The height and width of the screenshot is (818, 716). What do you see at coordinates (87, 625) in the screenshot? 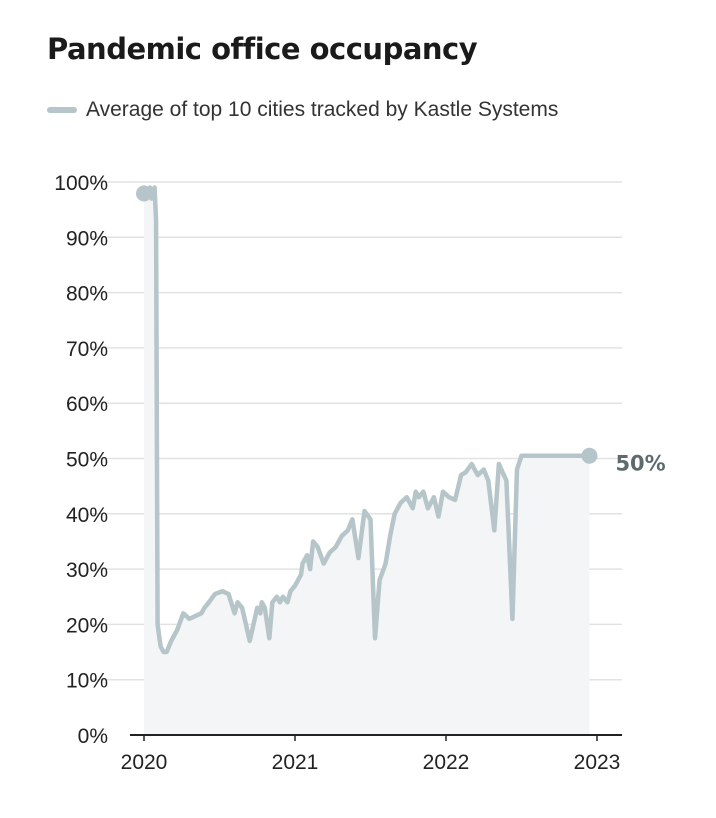
I see `y-tick-label: 20%` at bounding box center [87, 625].